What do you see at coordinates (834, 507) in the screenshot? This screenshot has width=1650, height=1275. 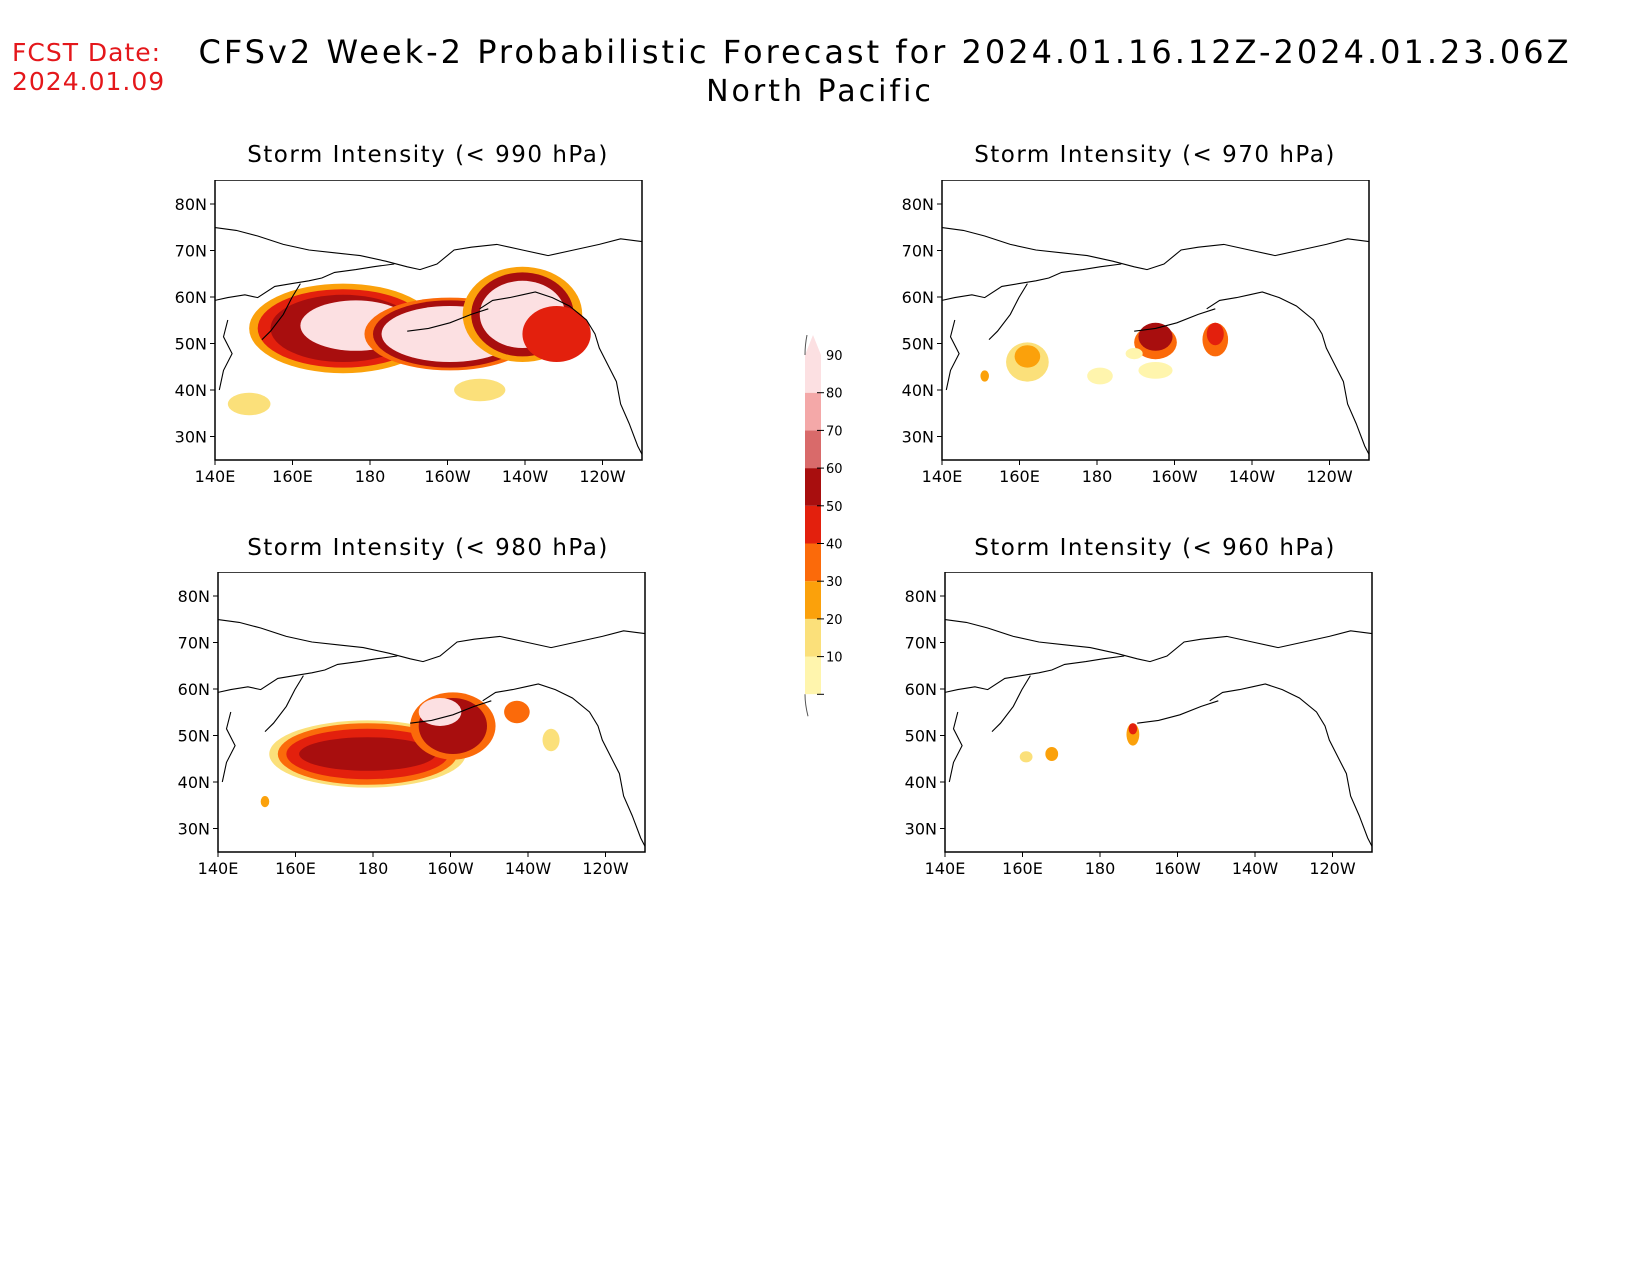 I see `colorbar-label: 50` at bounding box center [834, 507].